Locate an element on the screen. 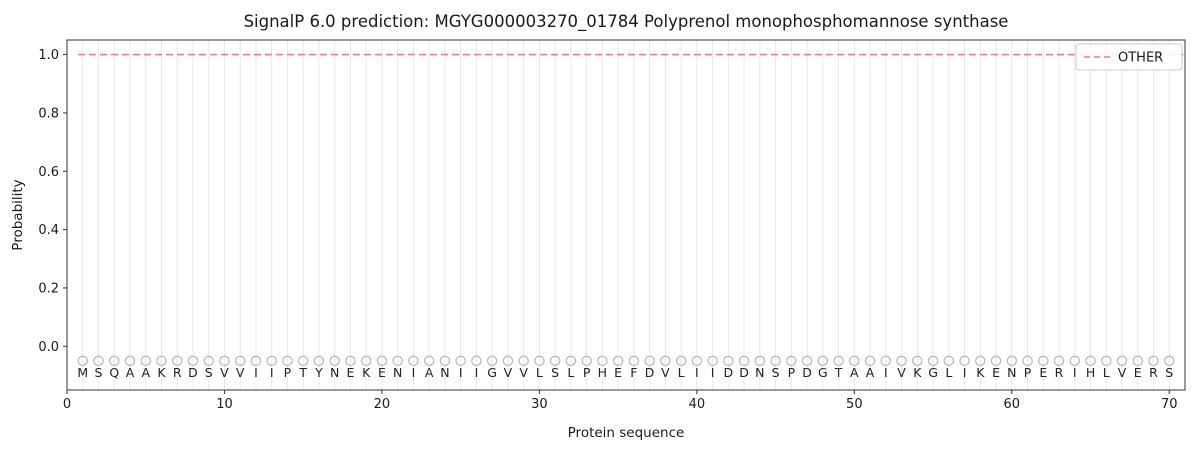 This screenshot has height=450, width=1200. legend: OTHER is located at coordinates (1129, 57).